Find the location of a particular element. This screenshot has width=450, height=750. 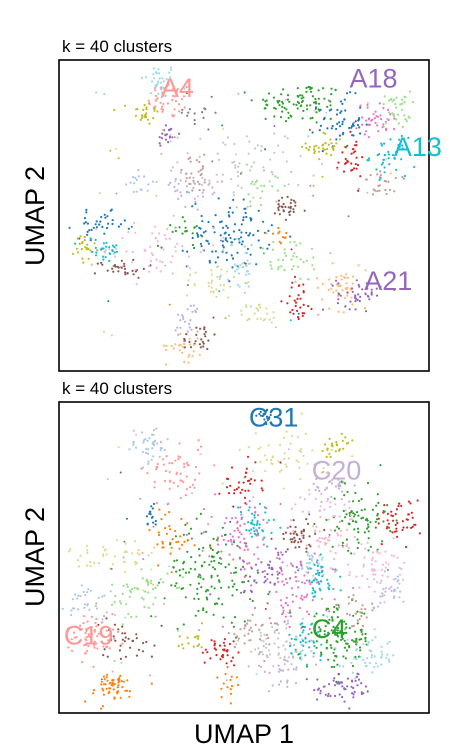

cluster-label-c31: C31 is located at coordinates (274, 418).